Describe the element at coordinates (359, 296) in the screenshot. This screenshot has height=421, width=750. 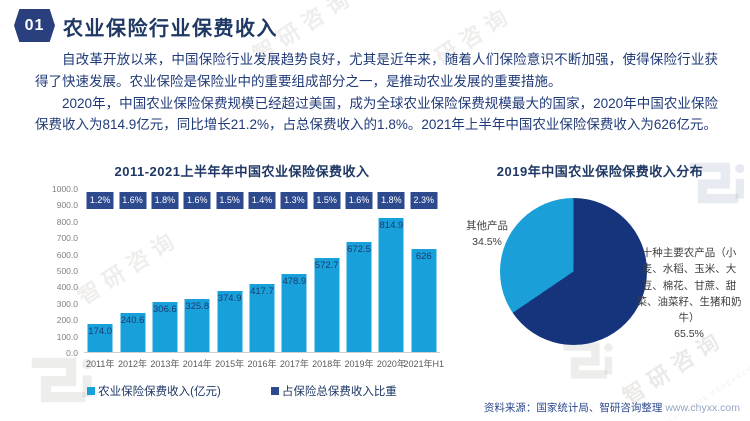
I see `premium-bar: 672.5` at that location.